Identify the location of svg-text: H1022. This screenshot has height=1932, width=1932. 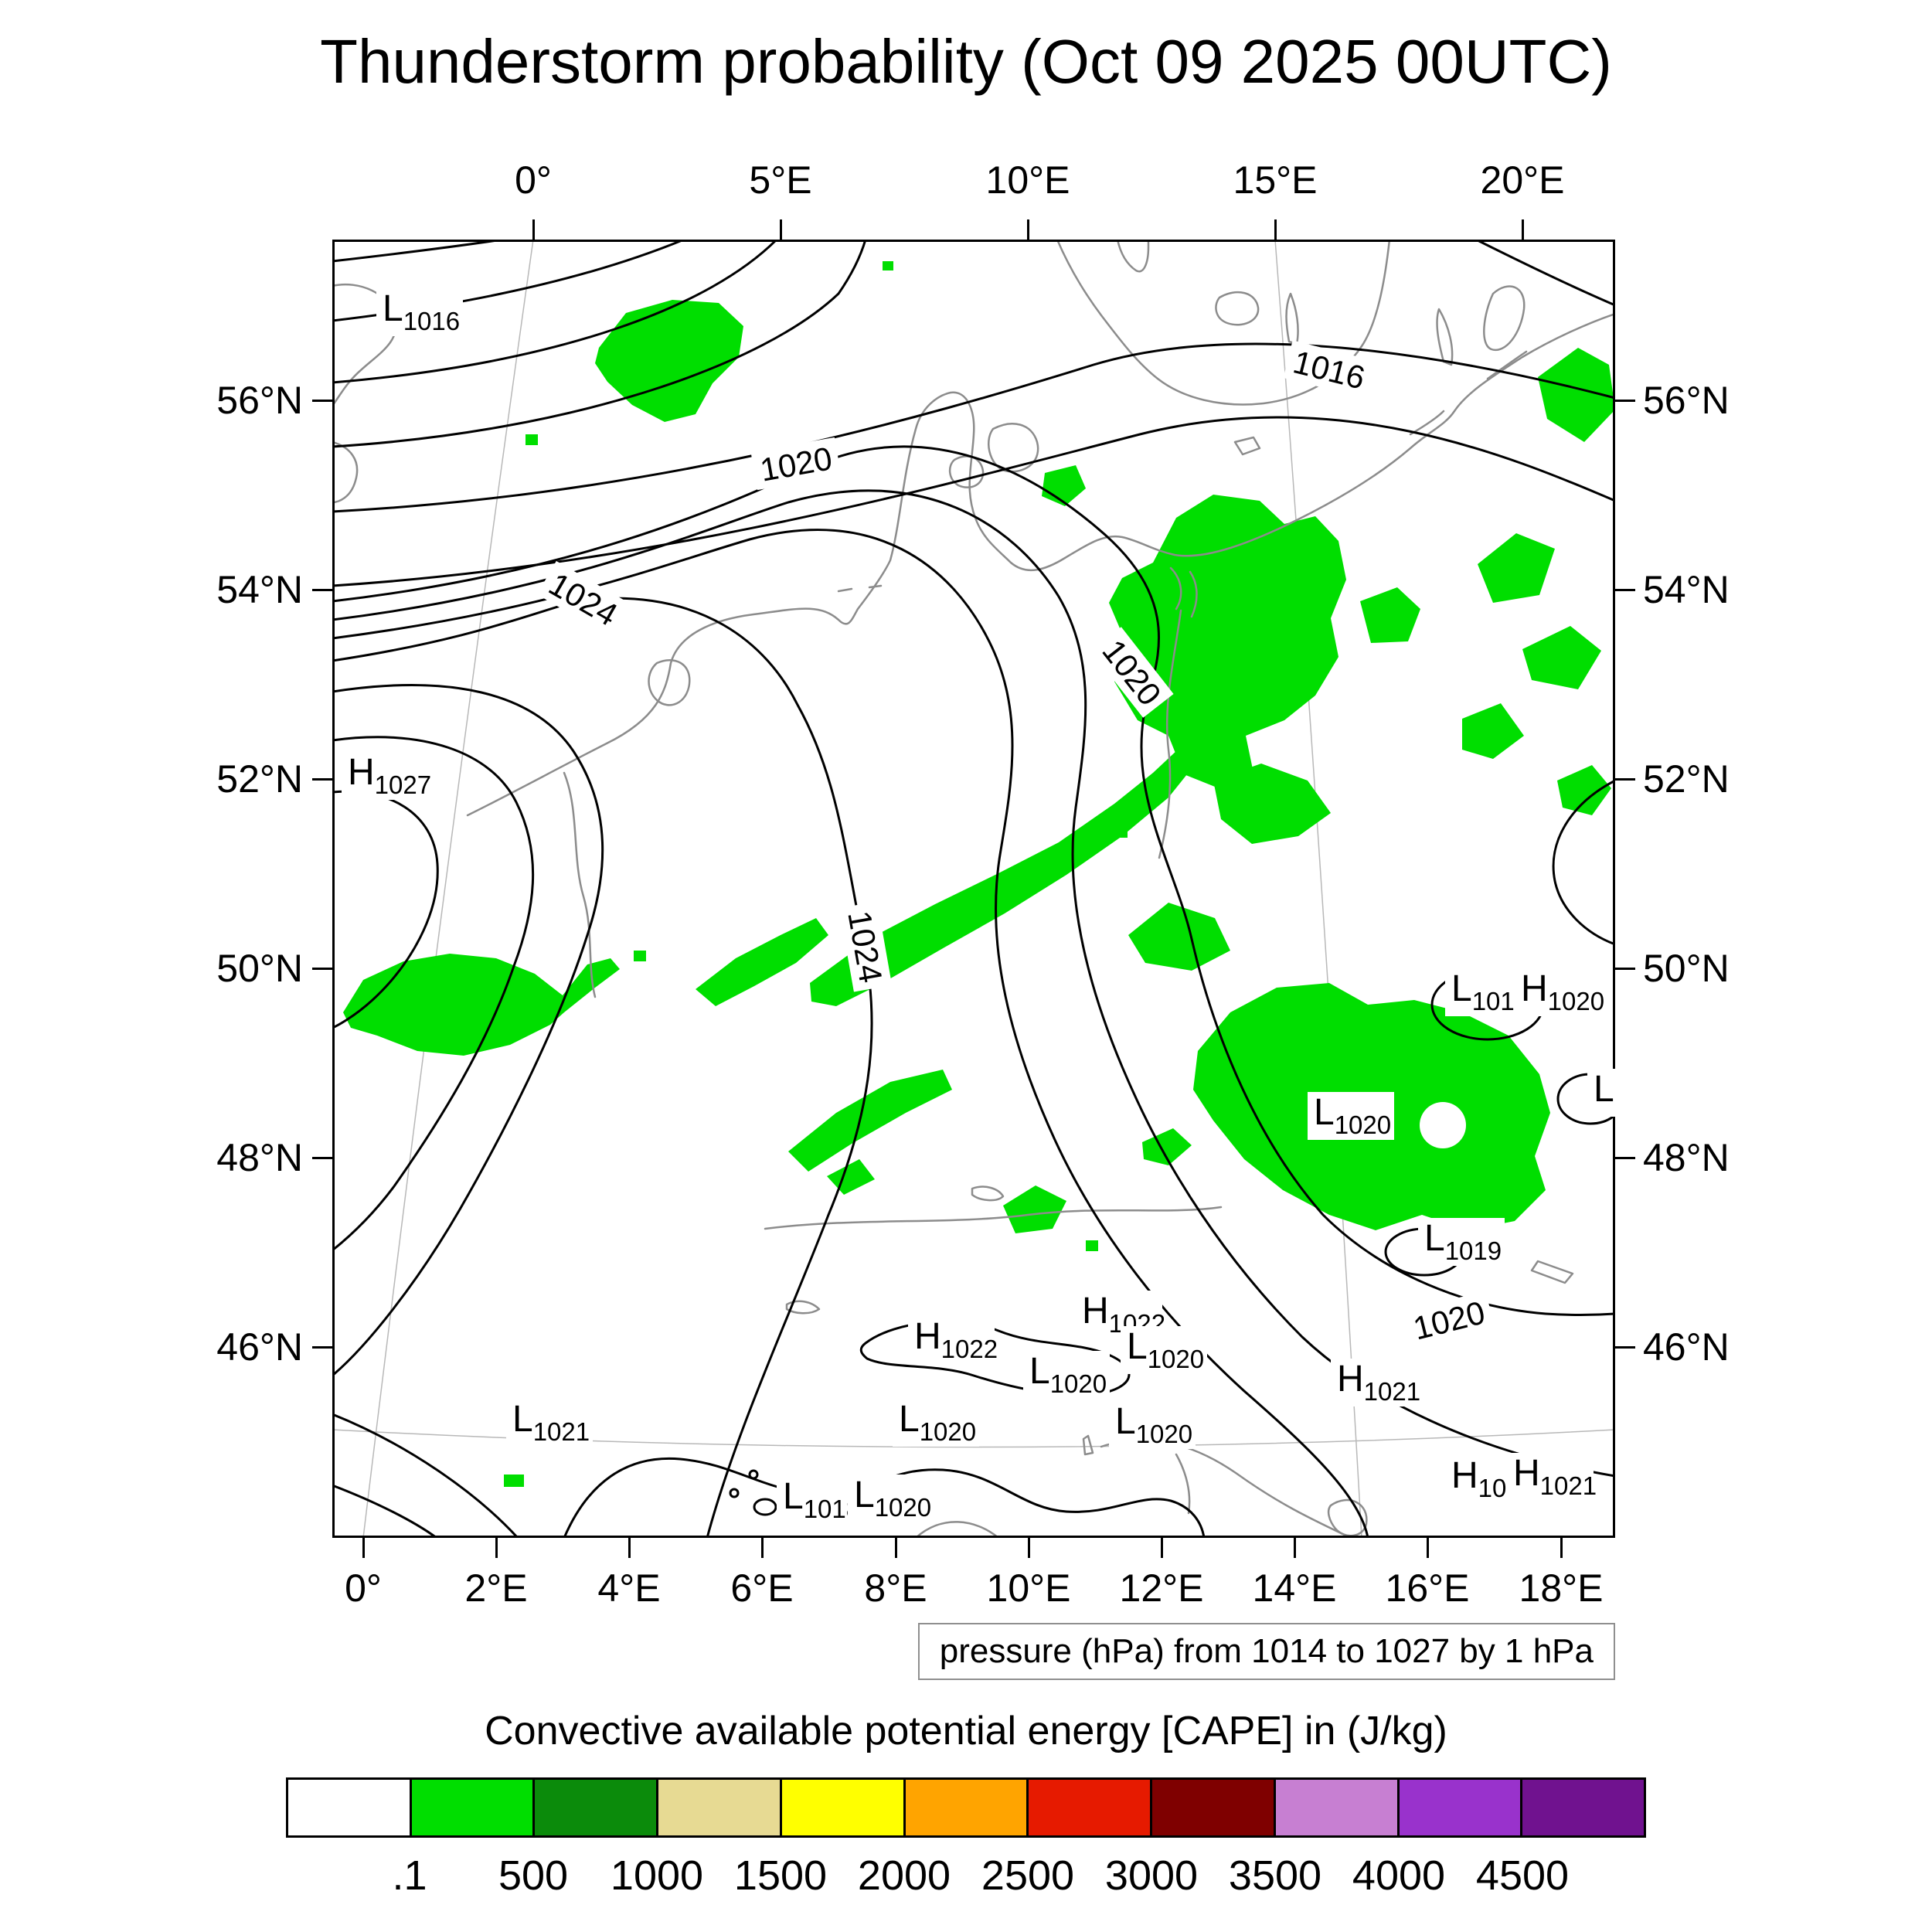
(956, 1340).